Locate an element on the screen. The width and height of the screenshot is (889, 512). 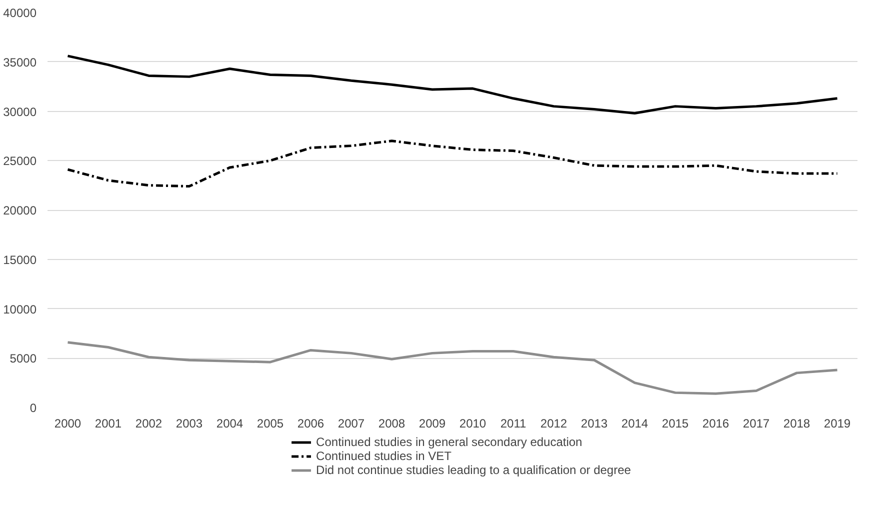
y-tick-label: 0 is located at coordinates (33, 408).